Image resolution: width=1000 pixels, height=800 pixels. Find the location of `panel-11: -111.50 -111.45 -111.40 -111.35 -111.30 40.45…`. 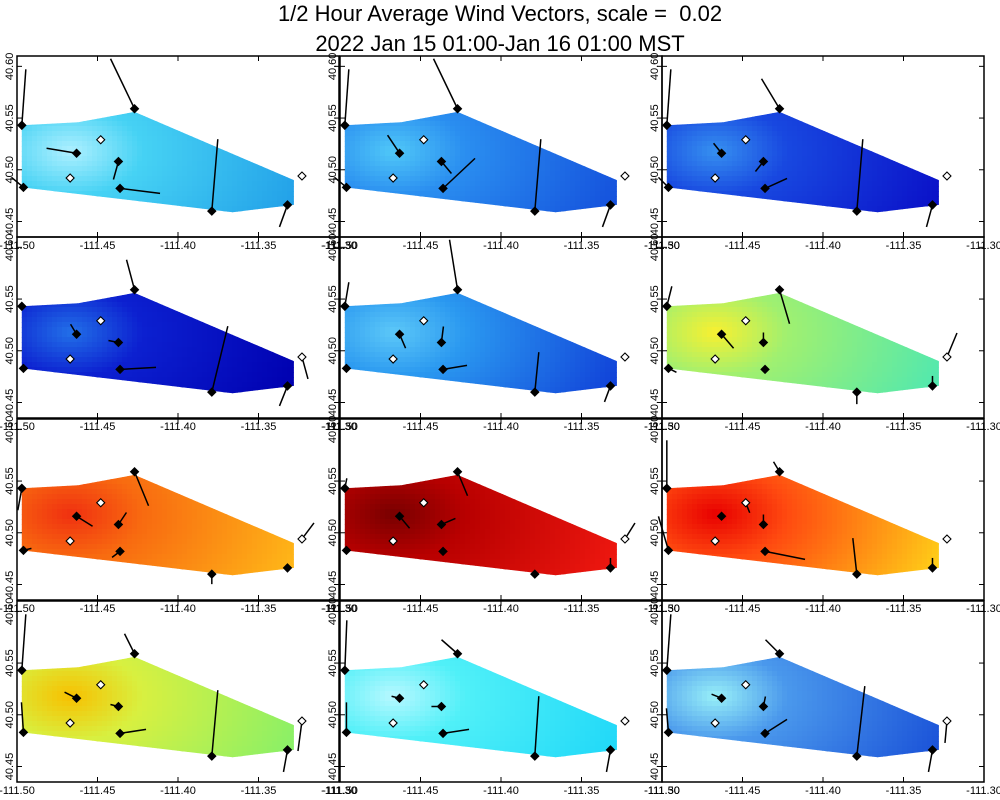

panel-11: -111.50 -111.45 -111.40 -111.35 -111.30 40.45… is located at coordinates (501, 697).